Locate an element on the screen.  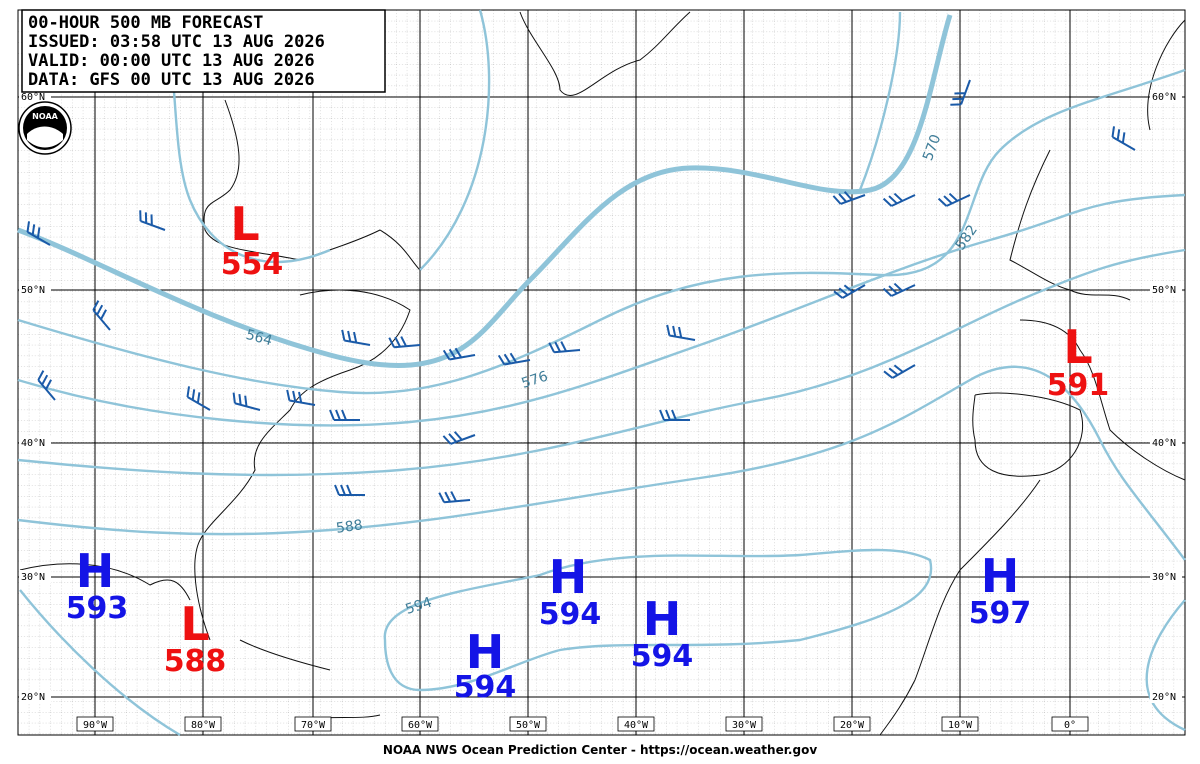
longitude-label: 10°W is located at coordinates (960, 725).